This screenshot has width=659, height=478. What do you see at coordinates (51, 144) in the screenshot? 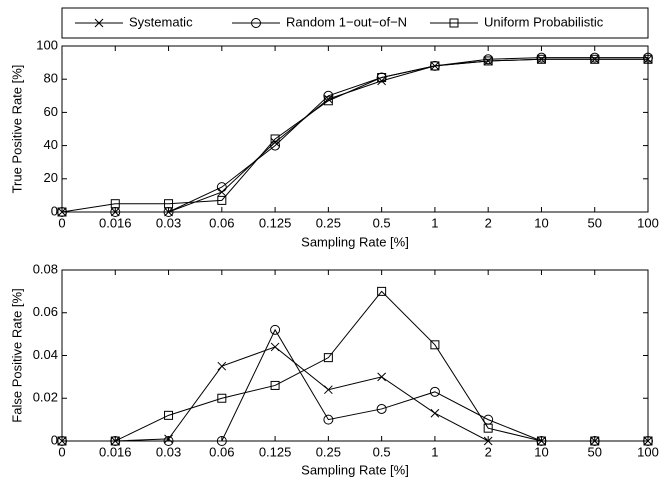
I see `y-tick-label: 40` at bounding box center [51, 144].